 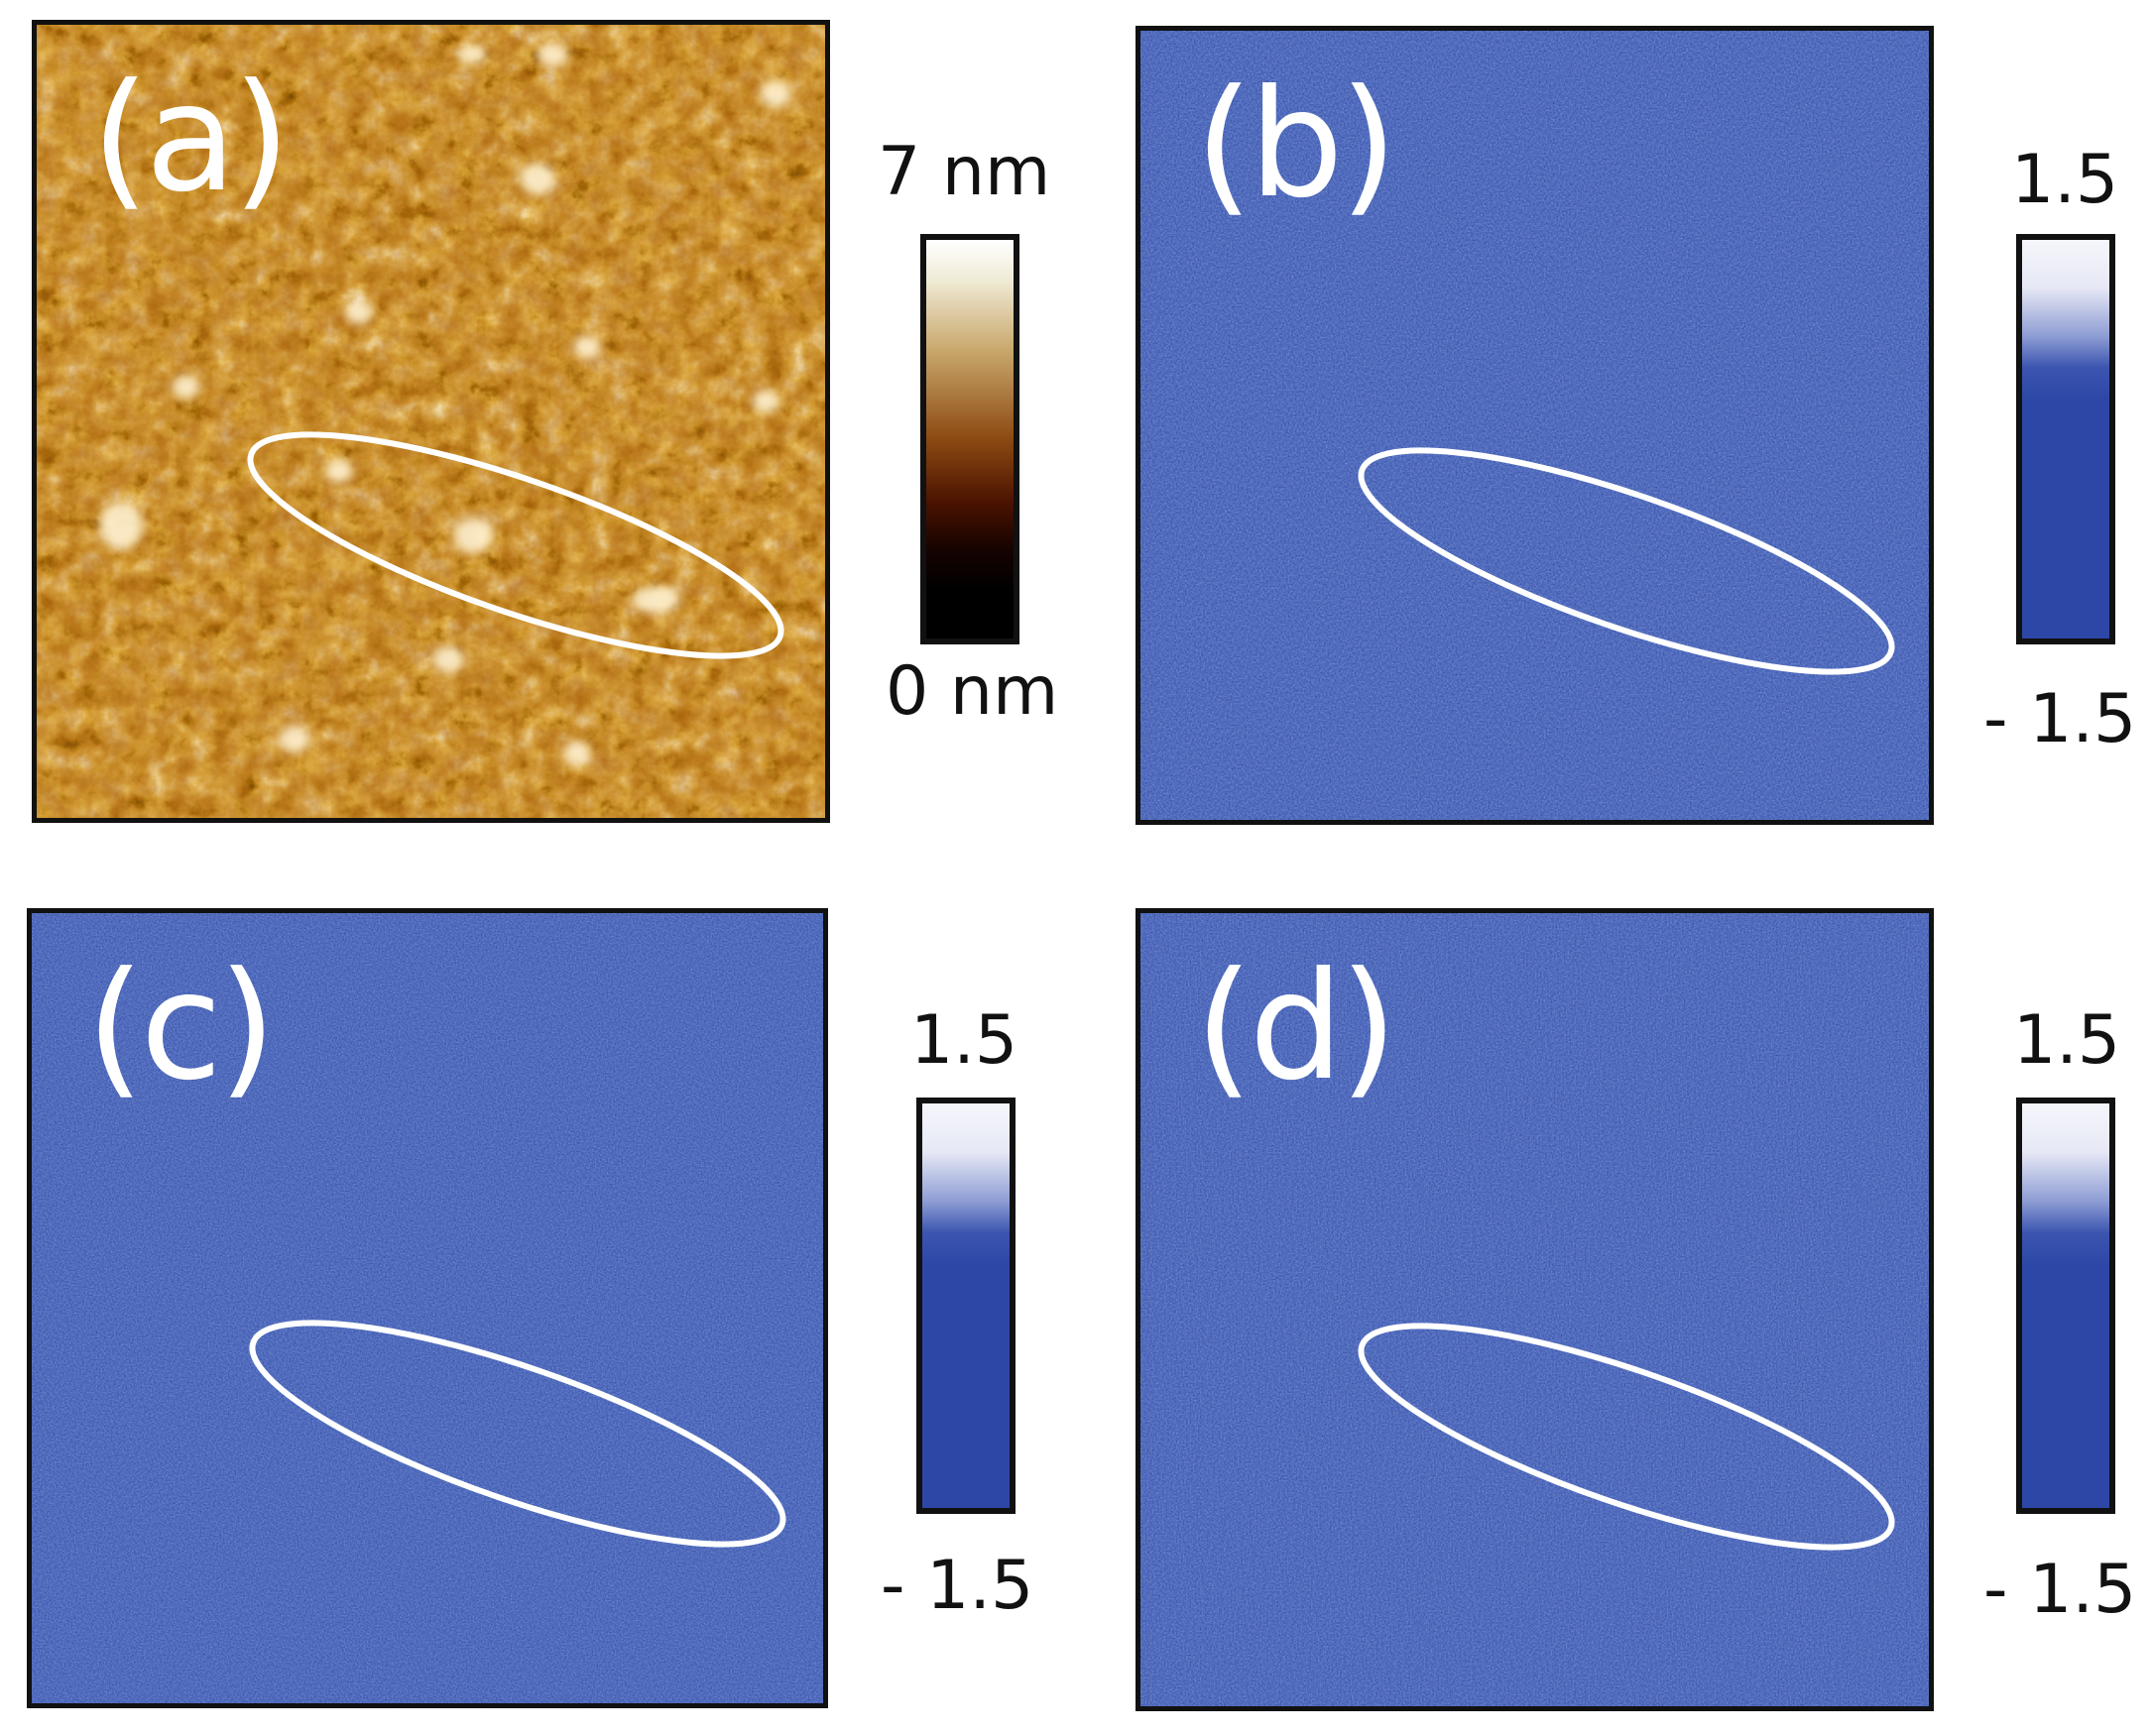 I want to click on panel-b-scale-min-label: - 1.5, so click(x=2060, y=719).